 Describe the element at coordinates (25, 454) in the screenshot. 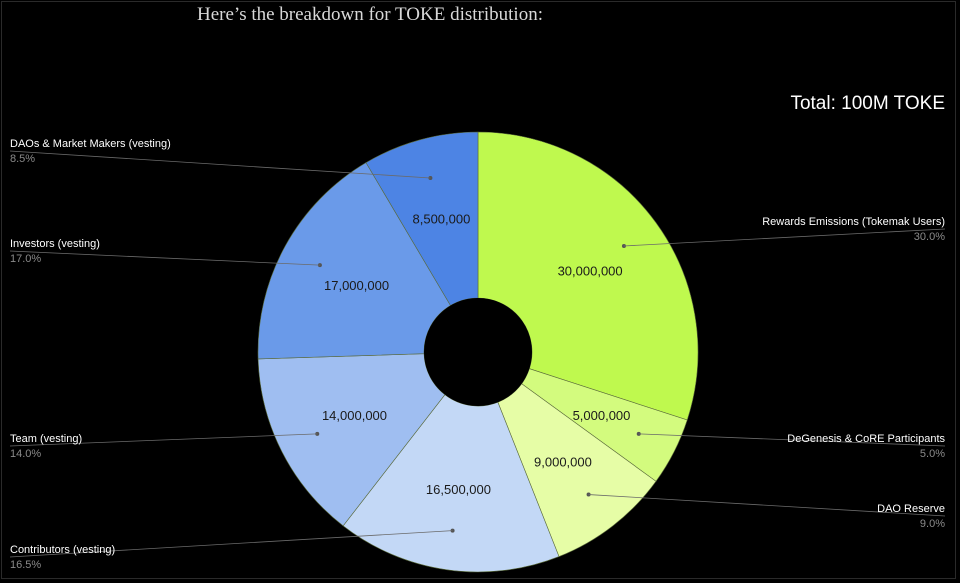

I see `legend-percent: 14.0%` at that location.